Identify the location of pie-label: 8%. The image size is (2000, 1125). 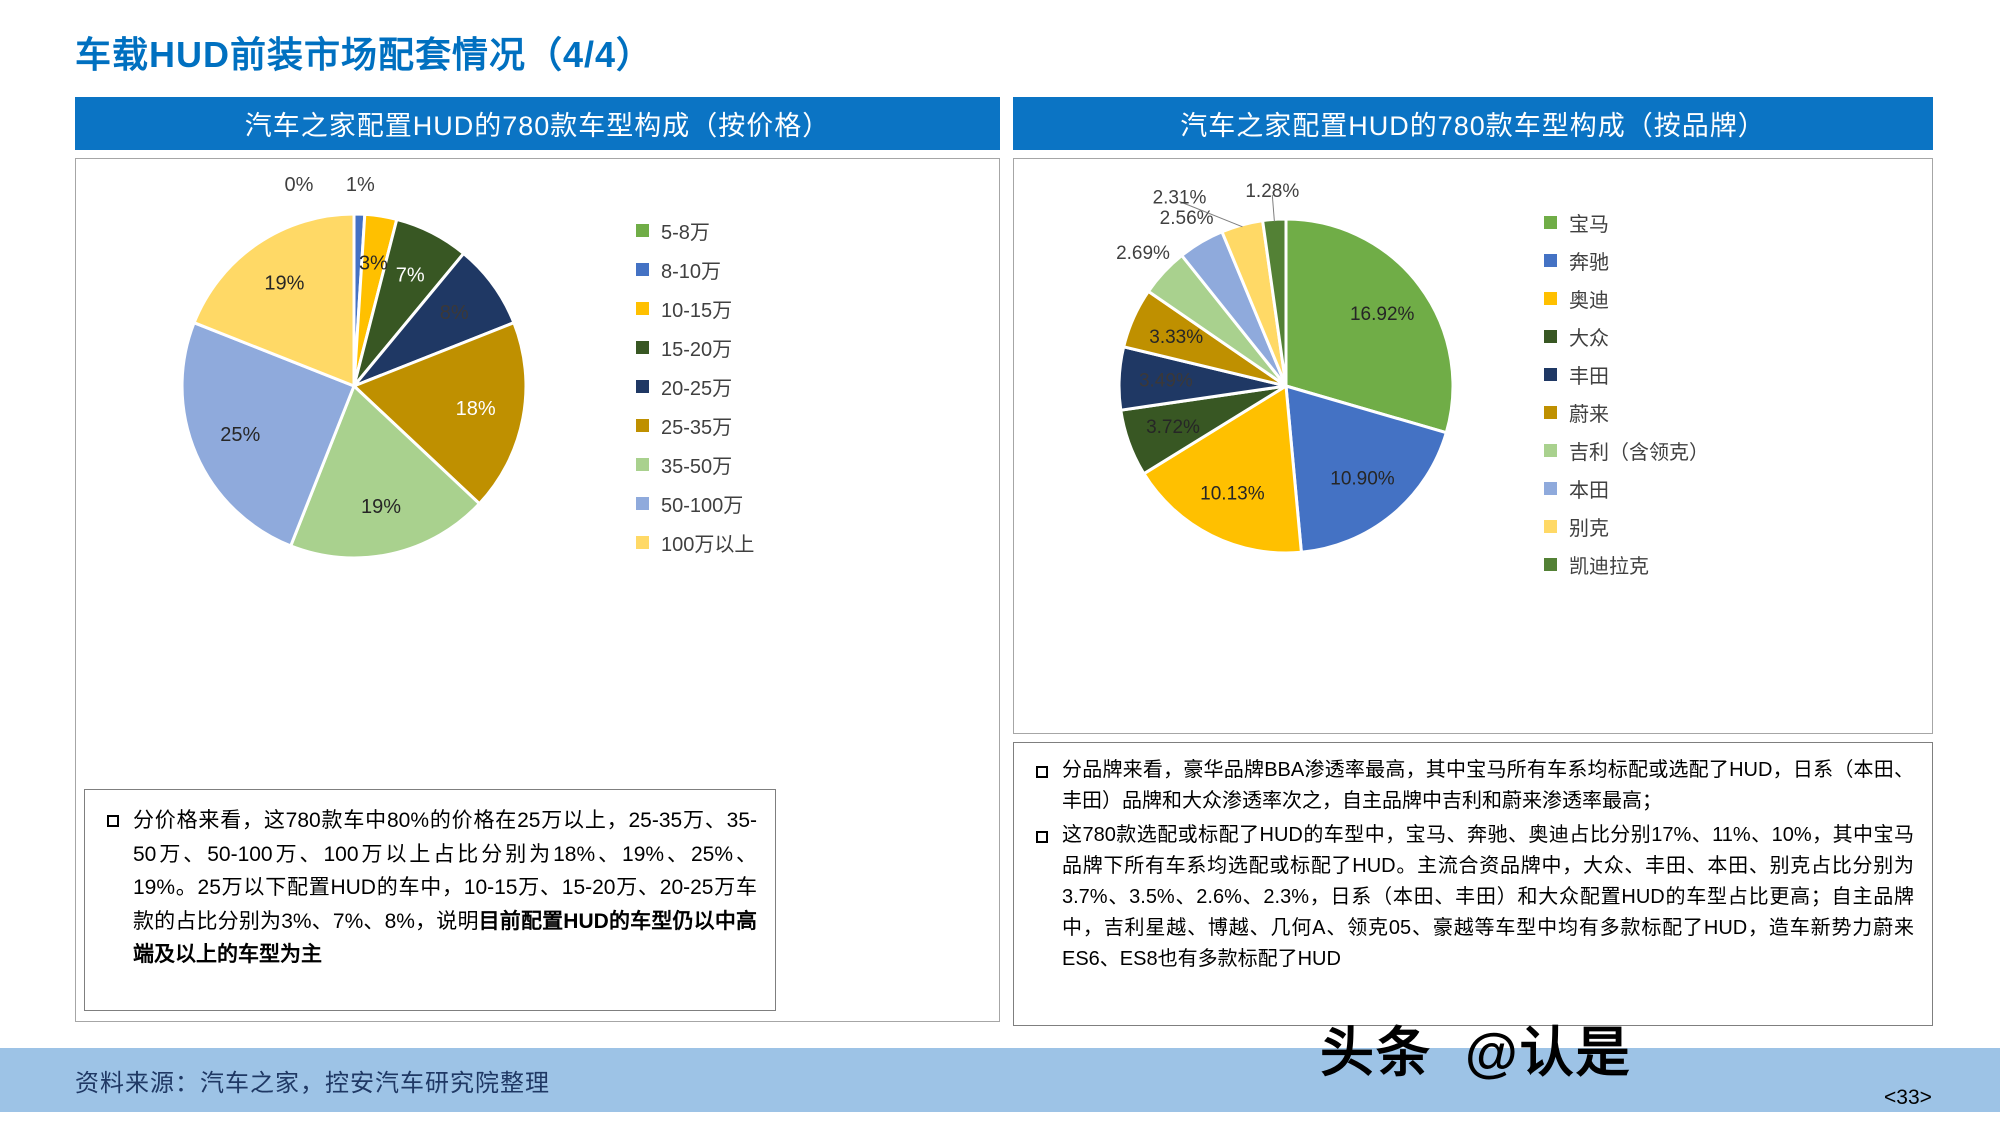
(454, 313).